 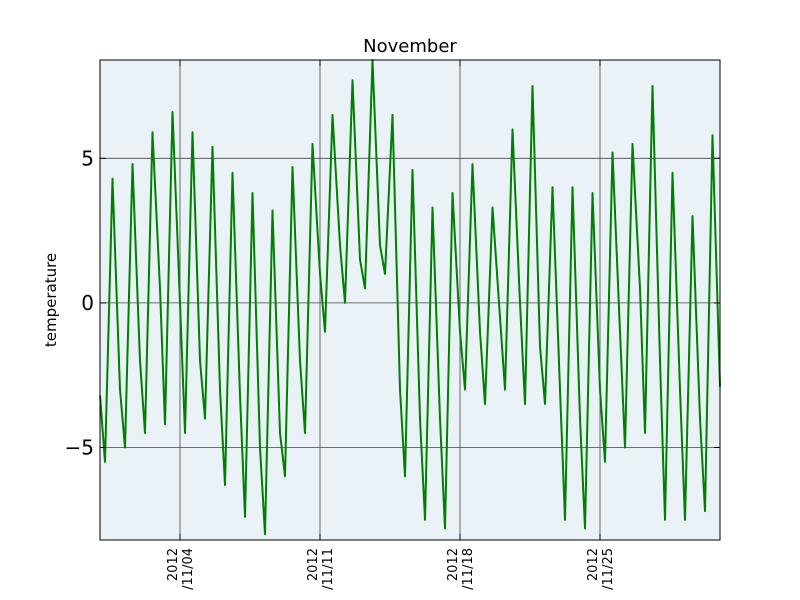 I want to click on x-tick-label-date: /11/18, so click(x=468, y=569).